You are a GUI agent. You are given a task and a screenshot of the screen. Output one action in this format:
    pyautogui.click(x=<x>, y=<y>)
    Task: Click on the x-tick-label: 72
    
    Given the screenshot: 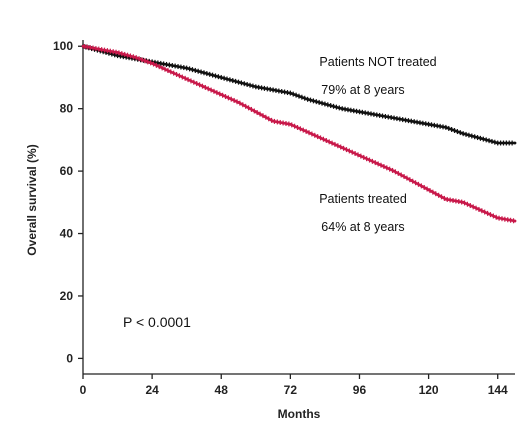 What is the action you would take?
    pyautogui.click(x=291, y=390)
    